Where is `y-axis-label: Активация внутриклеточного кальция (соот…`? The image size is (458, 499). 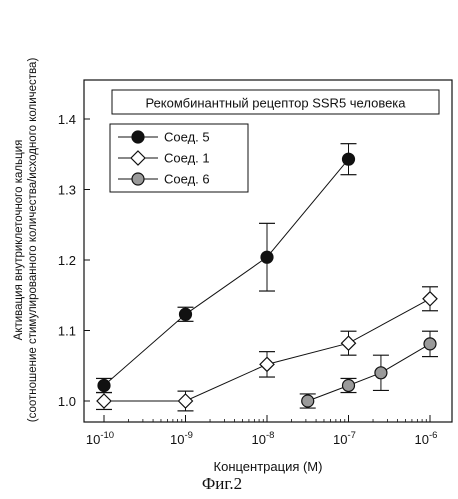 y-axis-label: Активация внутриклеточного кальция (соот… is located at coordinates (26, 240).